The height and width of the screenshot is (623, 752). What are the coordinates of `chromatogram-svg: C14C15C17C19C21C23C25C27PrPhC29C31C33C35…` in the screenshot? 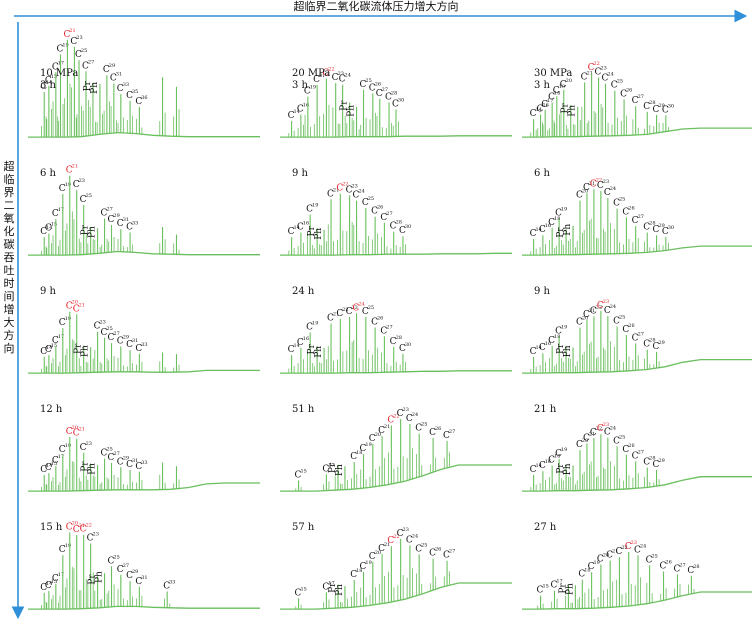 It's located at (144, 83).